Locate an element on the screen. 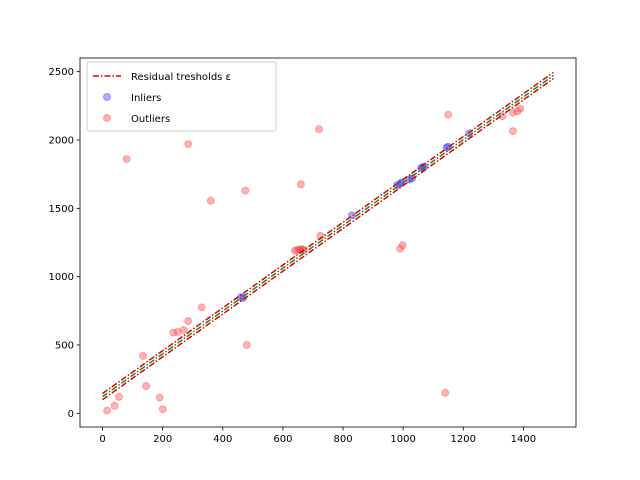  legend: Residual tresholds ε Inliers Outliers is located at coordinates (181, 96).